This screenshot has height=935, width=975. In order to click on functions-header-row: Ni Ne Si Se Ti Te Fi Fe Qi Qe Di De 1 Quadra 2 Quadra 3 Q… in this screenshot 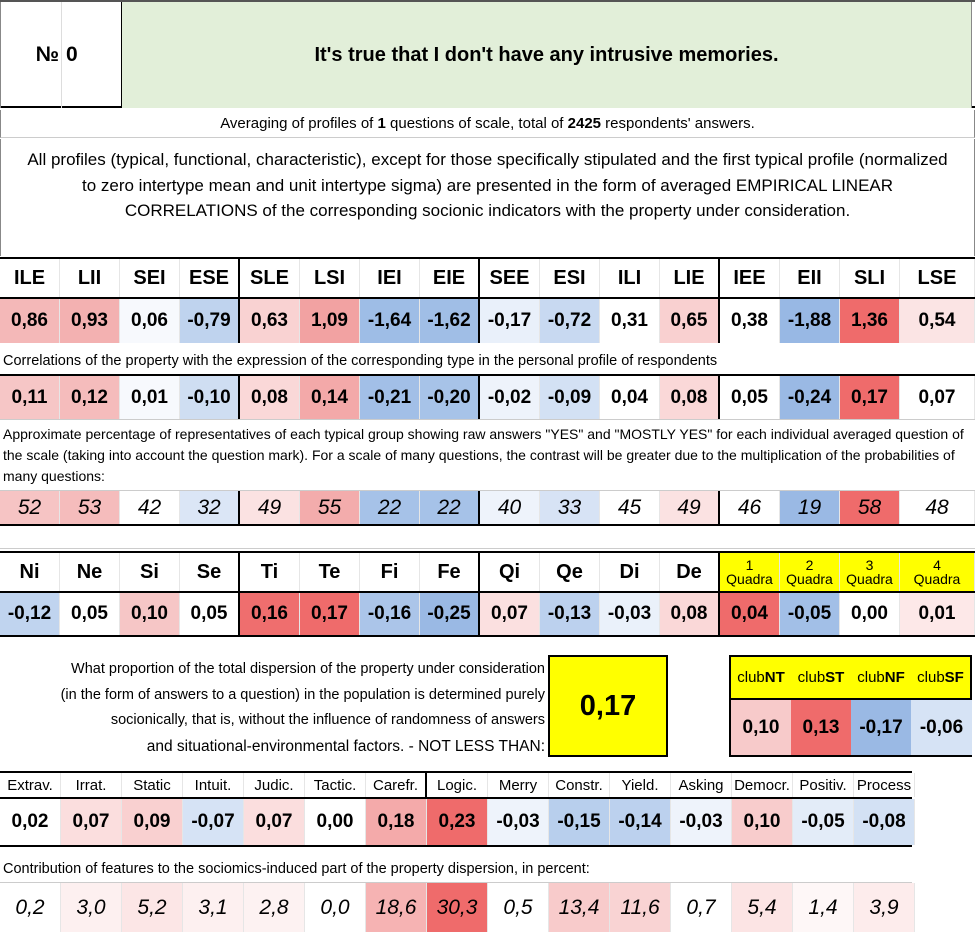, I will do `click(487, 572)`.